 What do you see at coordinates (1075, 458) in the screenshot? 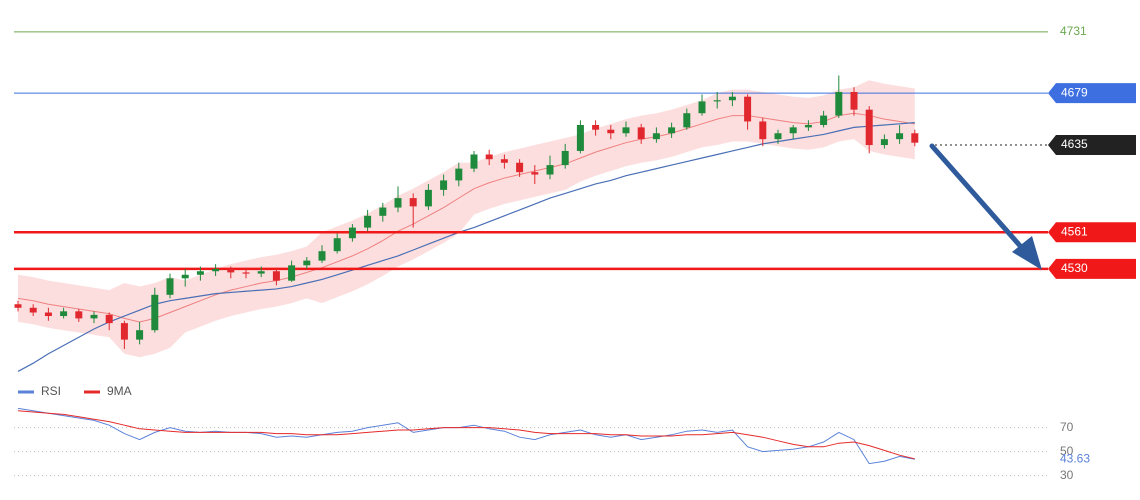
I see `rsi-value-label: 43.63` at bounding box center [1075, 458].